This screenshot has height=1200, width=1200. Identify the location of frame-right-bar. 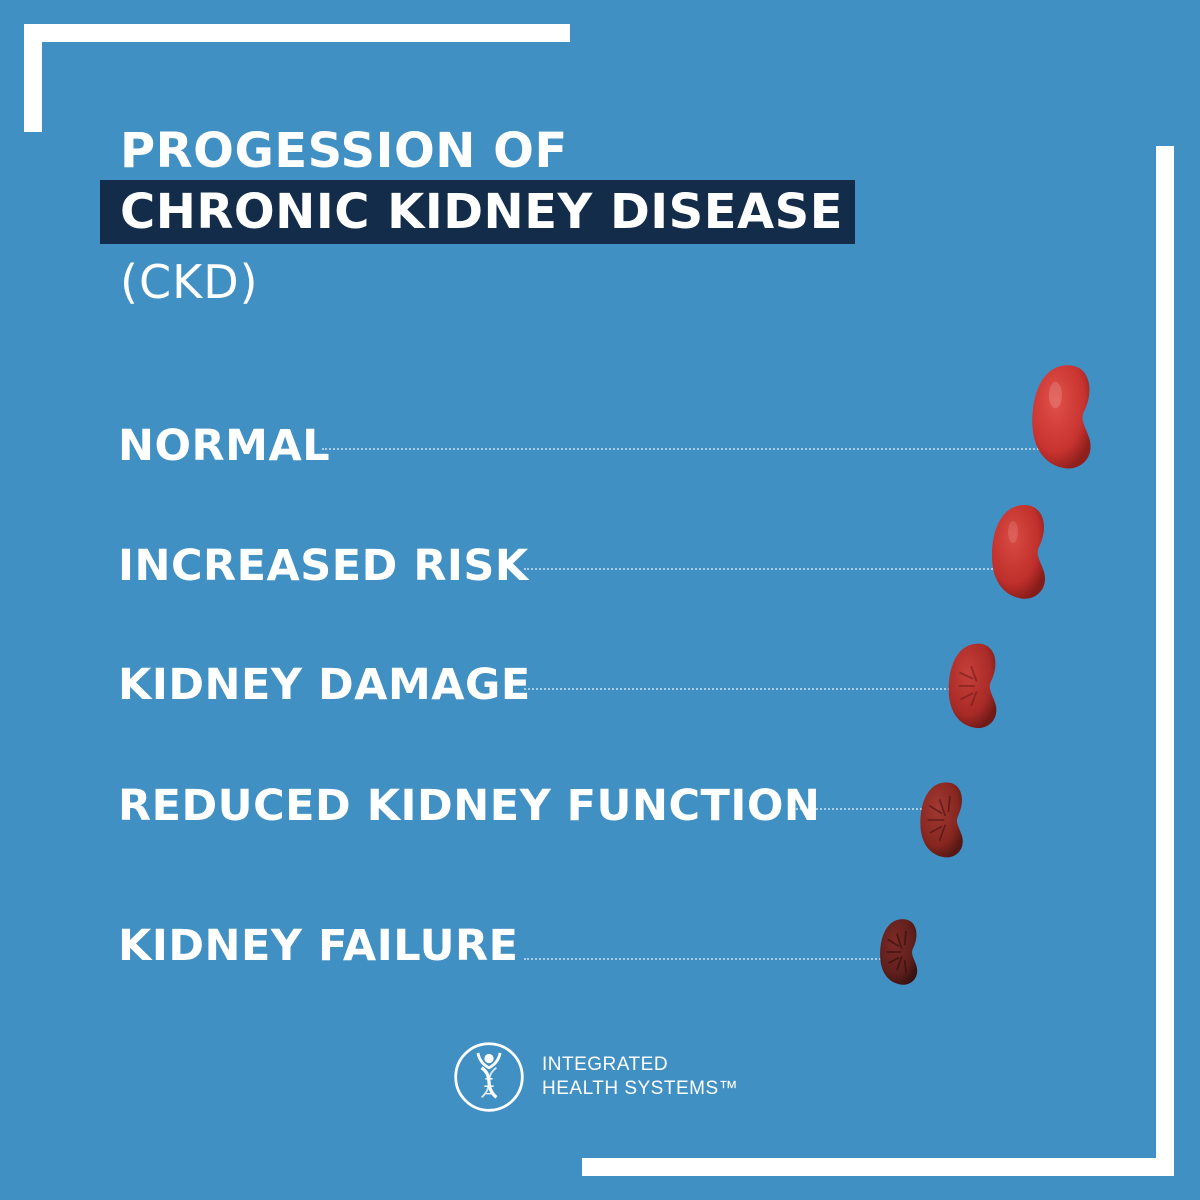
(1165, 661).